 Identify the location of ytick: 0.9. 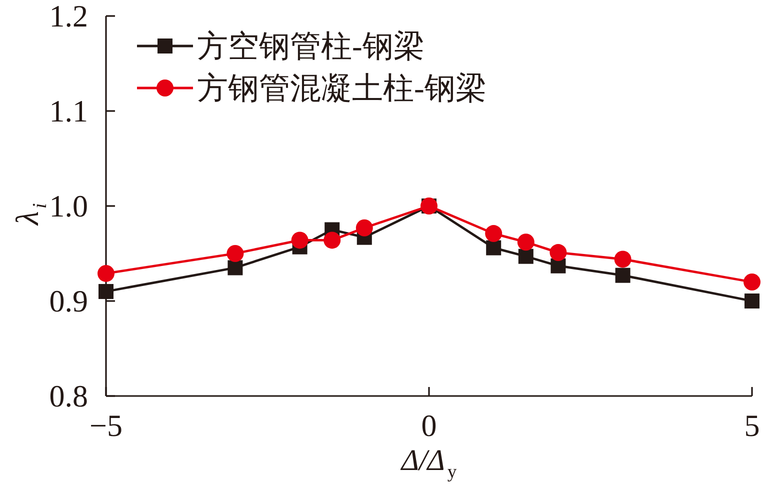
(68, 301).